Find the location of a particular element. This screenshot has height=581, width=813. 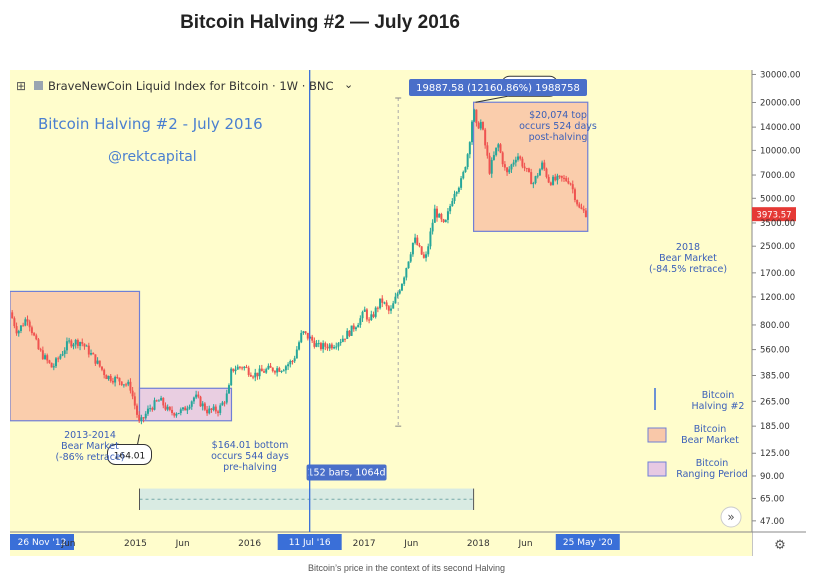

time-axis-highlight-box is located at coordinates (587, 542).